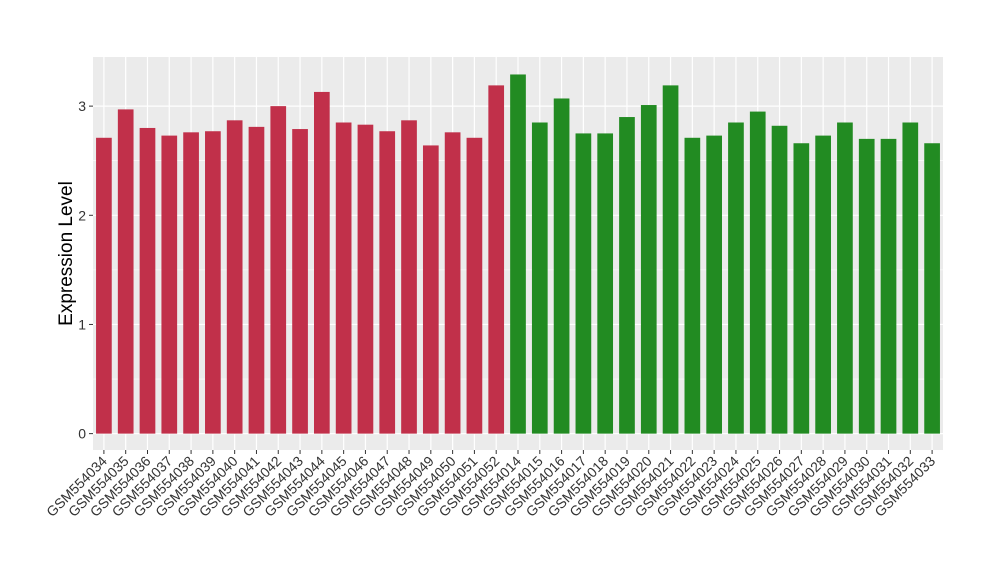 The width and height of the screenshot is (1000, 580). Describe the element at coordinates (82, 324) in the screenshot. I see `y-tick-label: 1` at that location.